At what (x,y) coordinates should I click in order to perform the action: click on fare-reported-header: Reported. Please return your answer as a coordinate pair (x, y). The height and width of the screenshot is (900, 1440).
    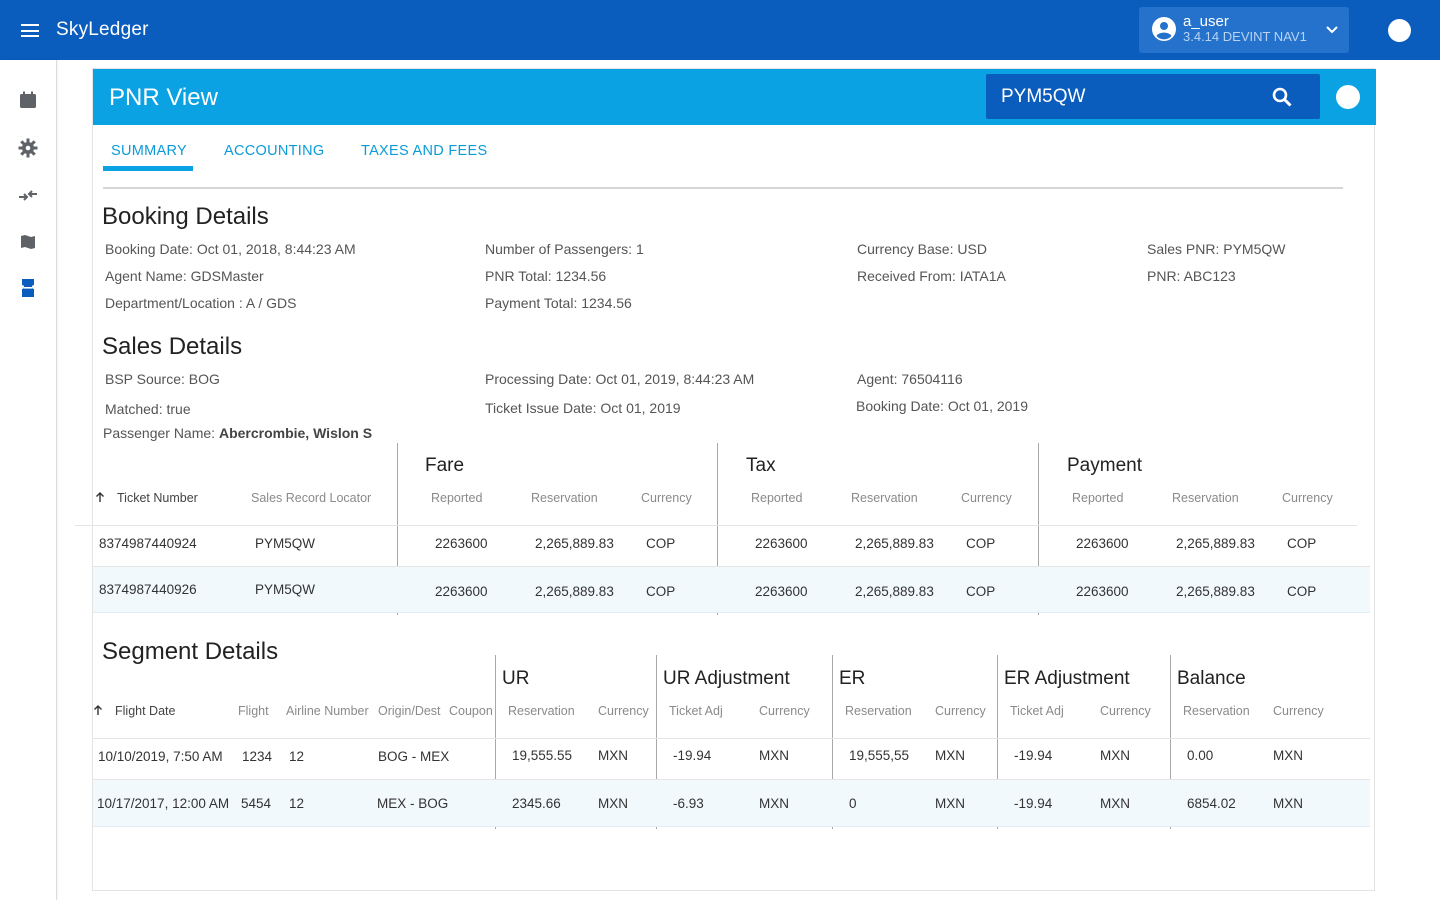
    Looking at the image, I should click on (457, 498).